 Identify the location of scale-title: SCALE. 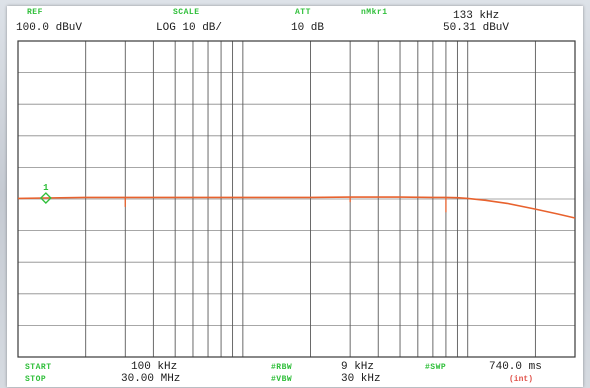
(186, 12).